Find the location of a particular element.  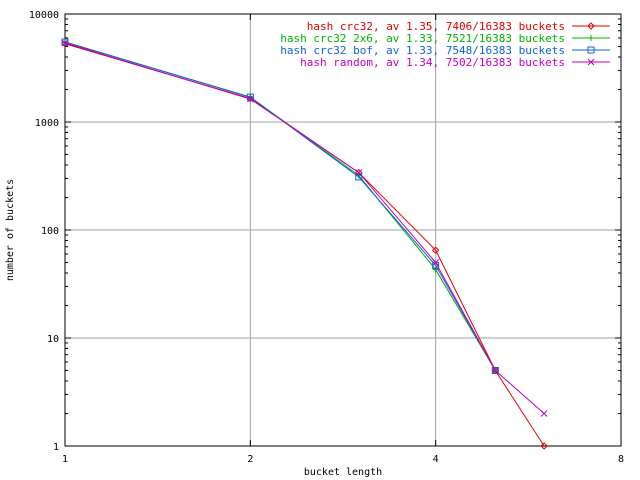

x-tick-label: 4 is located at coordinates (436, 459).